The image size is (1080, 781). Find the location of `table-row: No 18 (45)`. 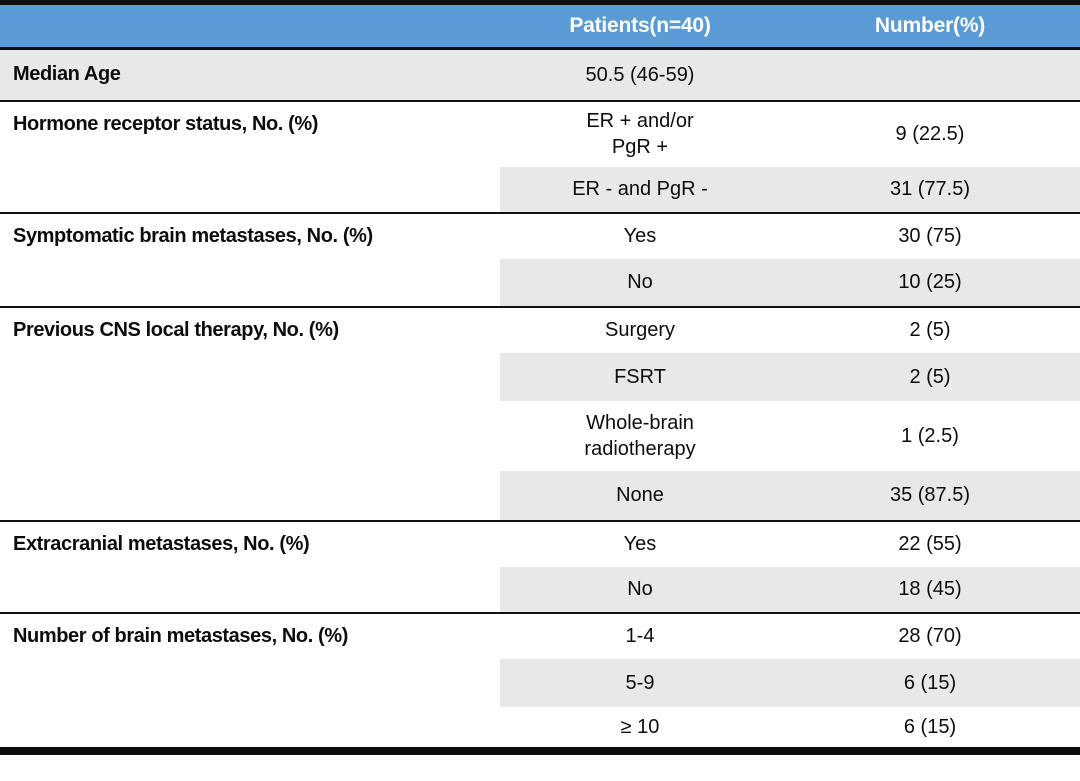

table-row: No 18 (45) is located at coordinates (540, 589).